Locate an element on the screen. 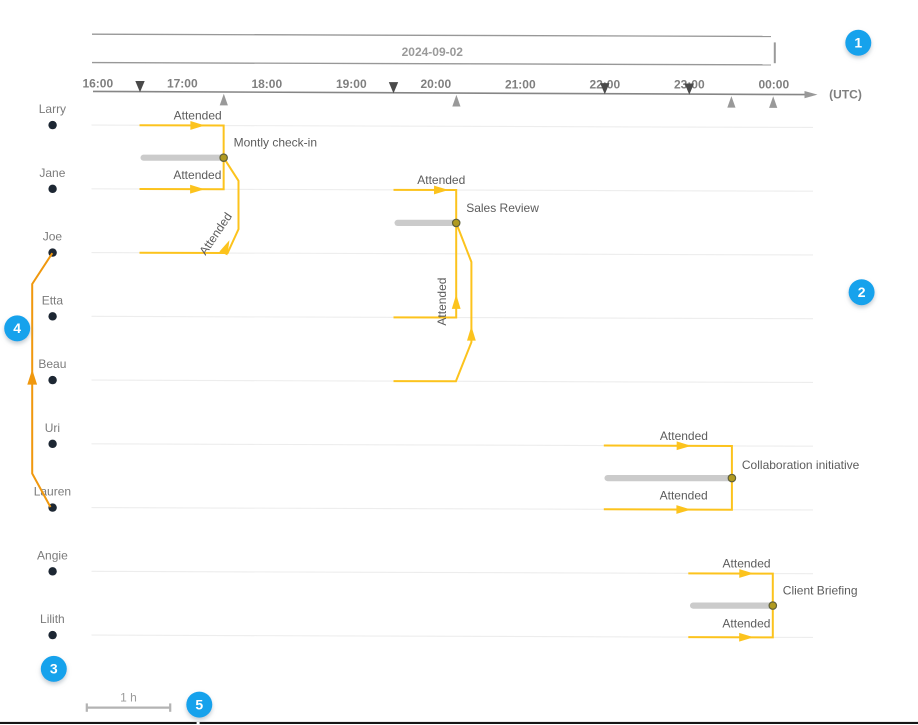 Image resolution: width=918 pixels, height=725 pixels. svg-text: 18:00 is located at coordinates (266, 84).